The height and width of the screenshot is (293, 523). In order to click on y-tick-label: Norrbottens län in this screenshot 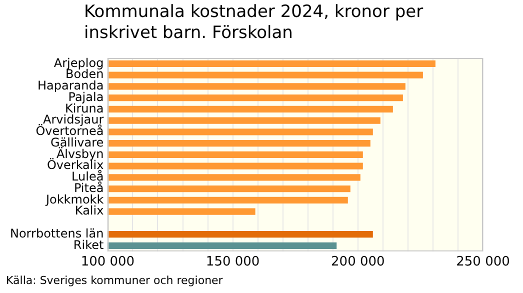, I will do `click(57, 233)`.